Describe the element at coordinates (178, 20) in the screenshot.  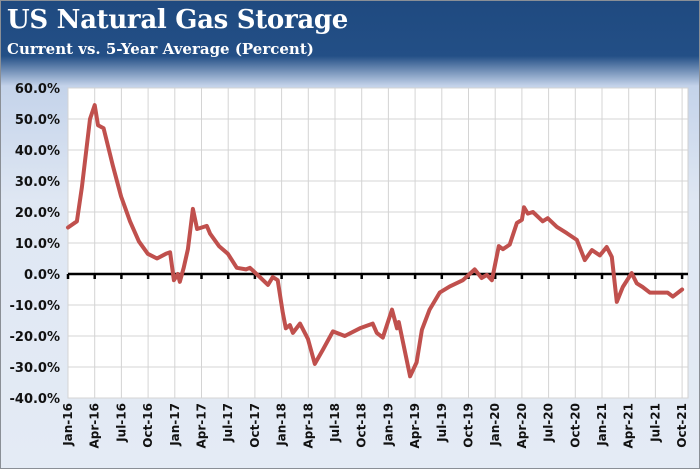
I see `chart-title: US Natural Gas Storage` at that location.